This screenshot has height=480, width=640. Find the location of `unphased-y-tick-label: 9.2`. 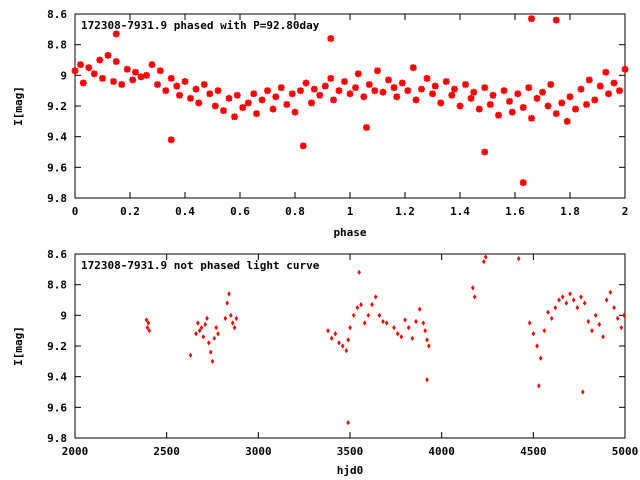

unphased-y-tick-label: 9.2 is located at coordinates (57, 346).